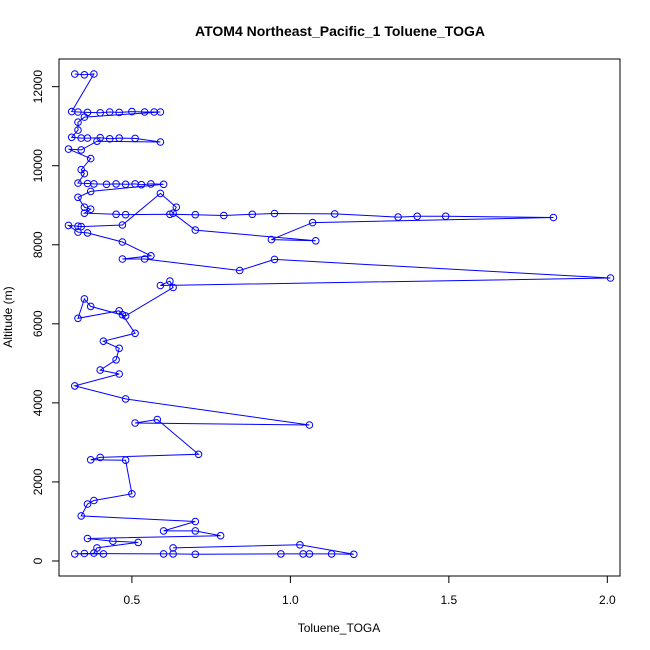 The image size is (650, 650). What do you see at coordinates (132, 600) in the screenshot?
I see `x-tick-label: 0.5` at bounding box center [132, 600].